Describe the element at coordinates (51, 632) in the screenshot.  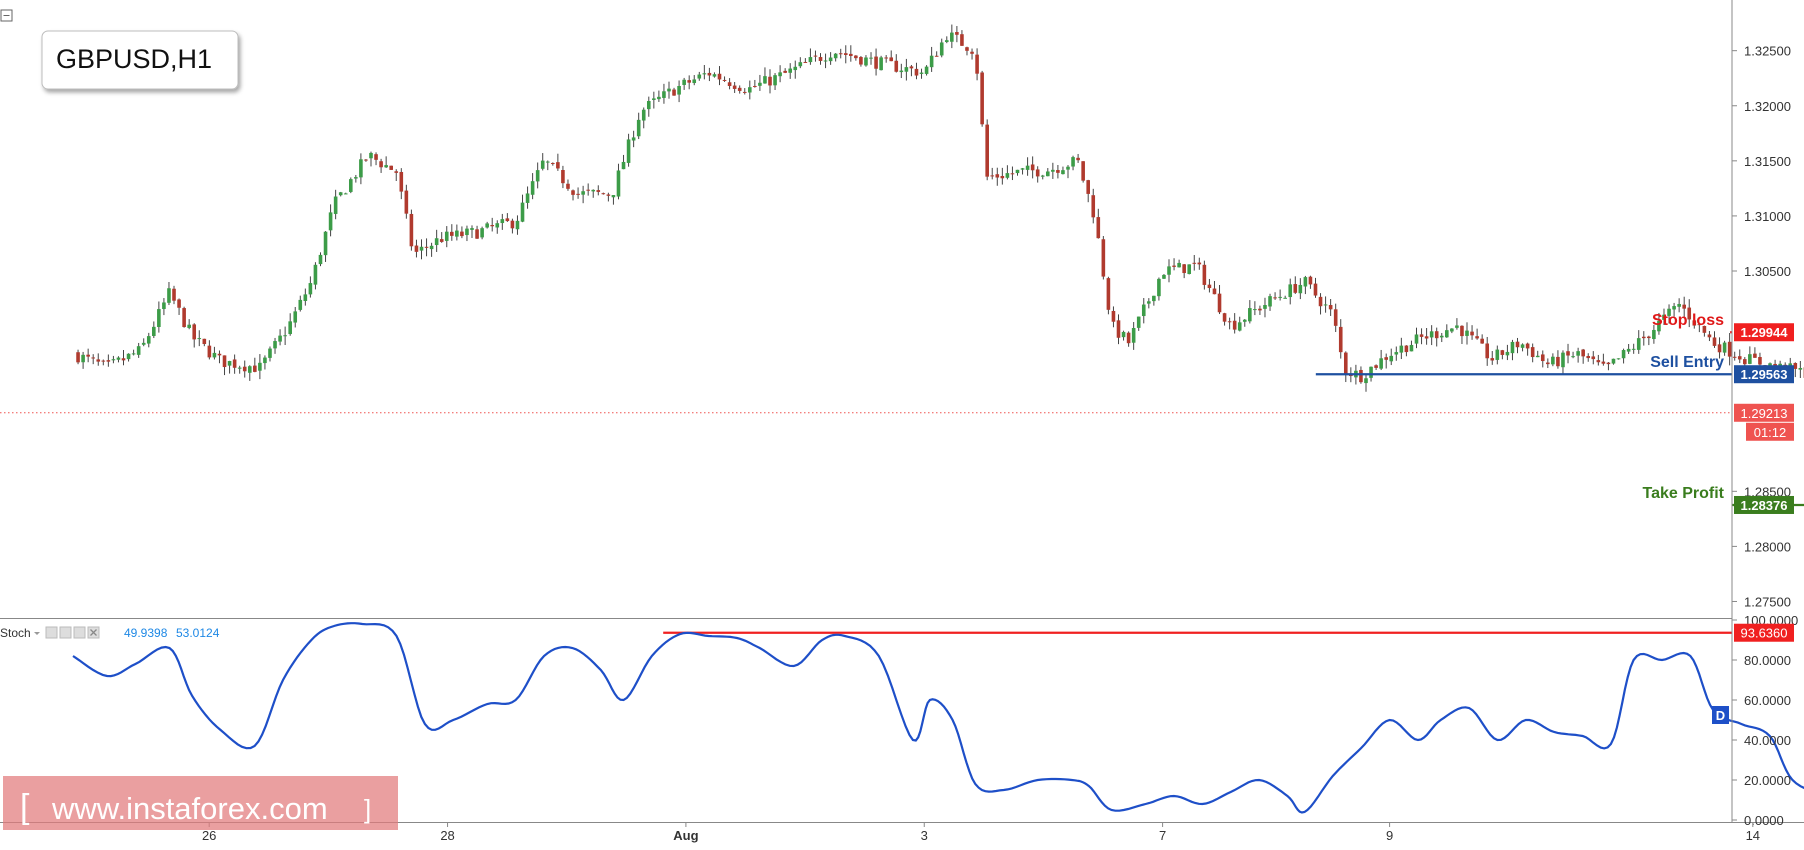
I see `stoch-settings-icon` at that location.